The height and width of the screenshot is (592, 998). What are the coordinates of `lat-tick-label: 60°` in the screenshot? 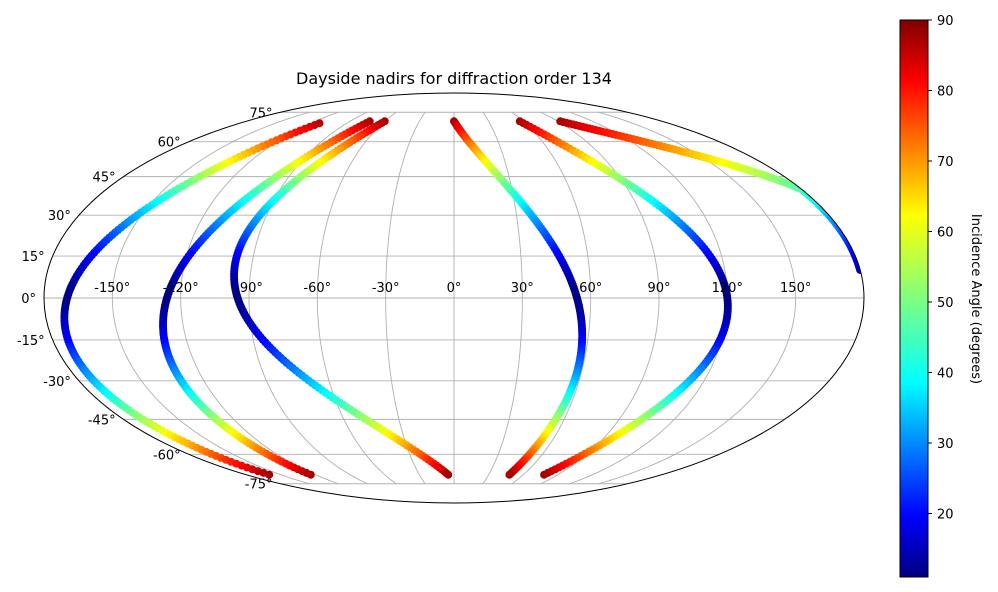 It's located at (169, 143).